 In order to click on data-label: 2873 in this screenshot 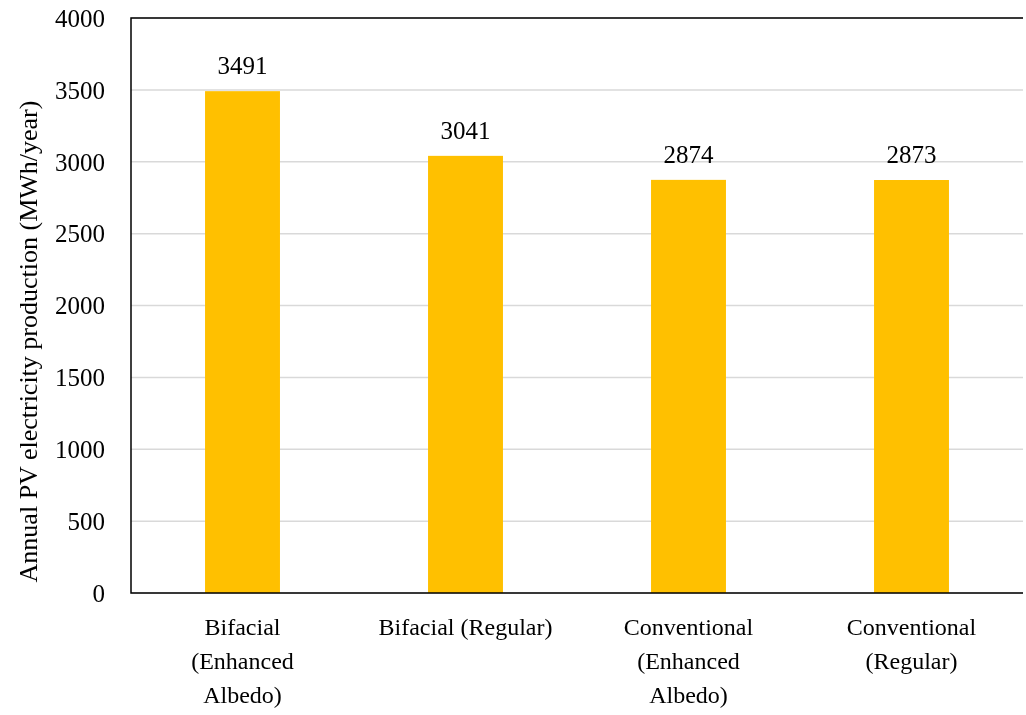, I will do `click(911, 155)`.